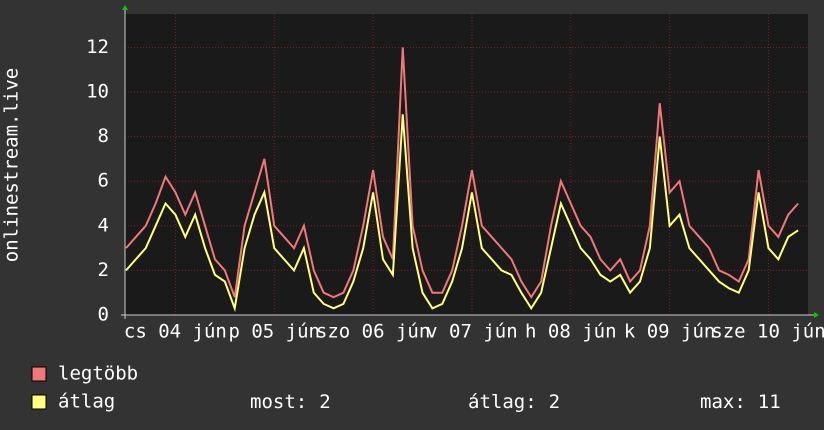 The image size is (824, 430). What do you see at coordinates (86, 402) in the screenshot?
I see `legend-label: átlag` at bounding box center [86, 402].